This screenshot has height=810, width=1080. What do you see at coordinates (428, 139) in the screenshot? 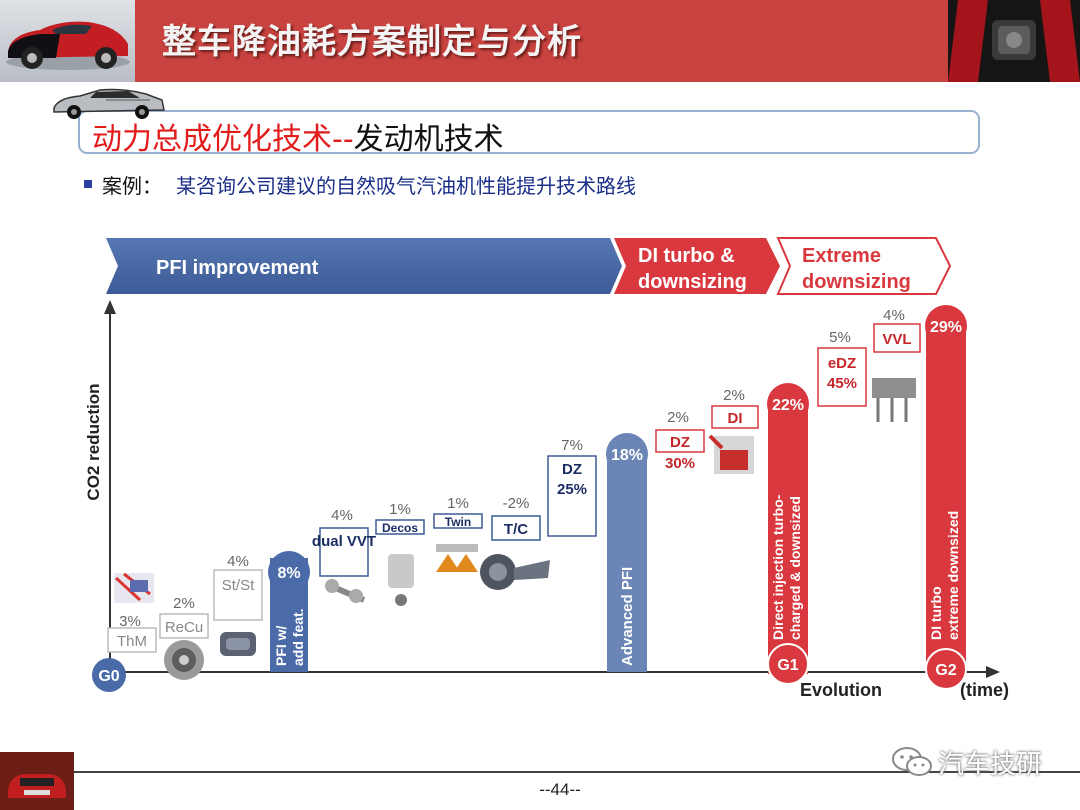
I see `section-title-black: 发动机技术` at bounding box center [428, 139].